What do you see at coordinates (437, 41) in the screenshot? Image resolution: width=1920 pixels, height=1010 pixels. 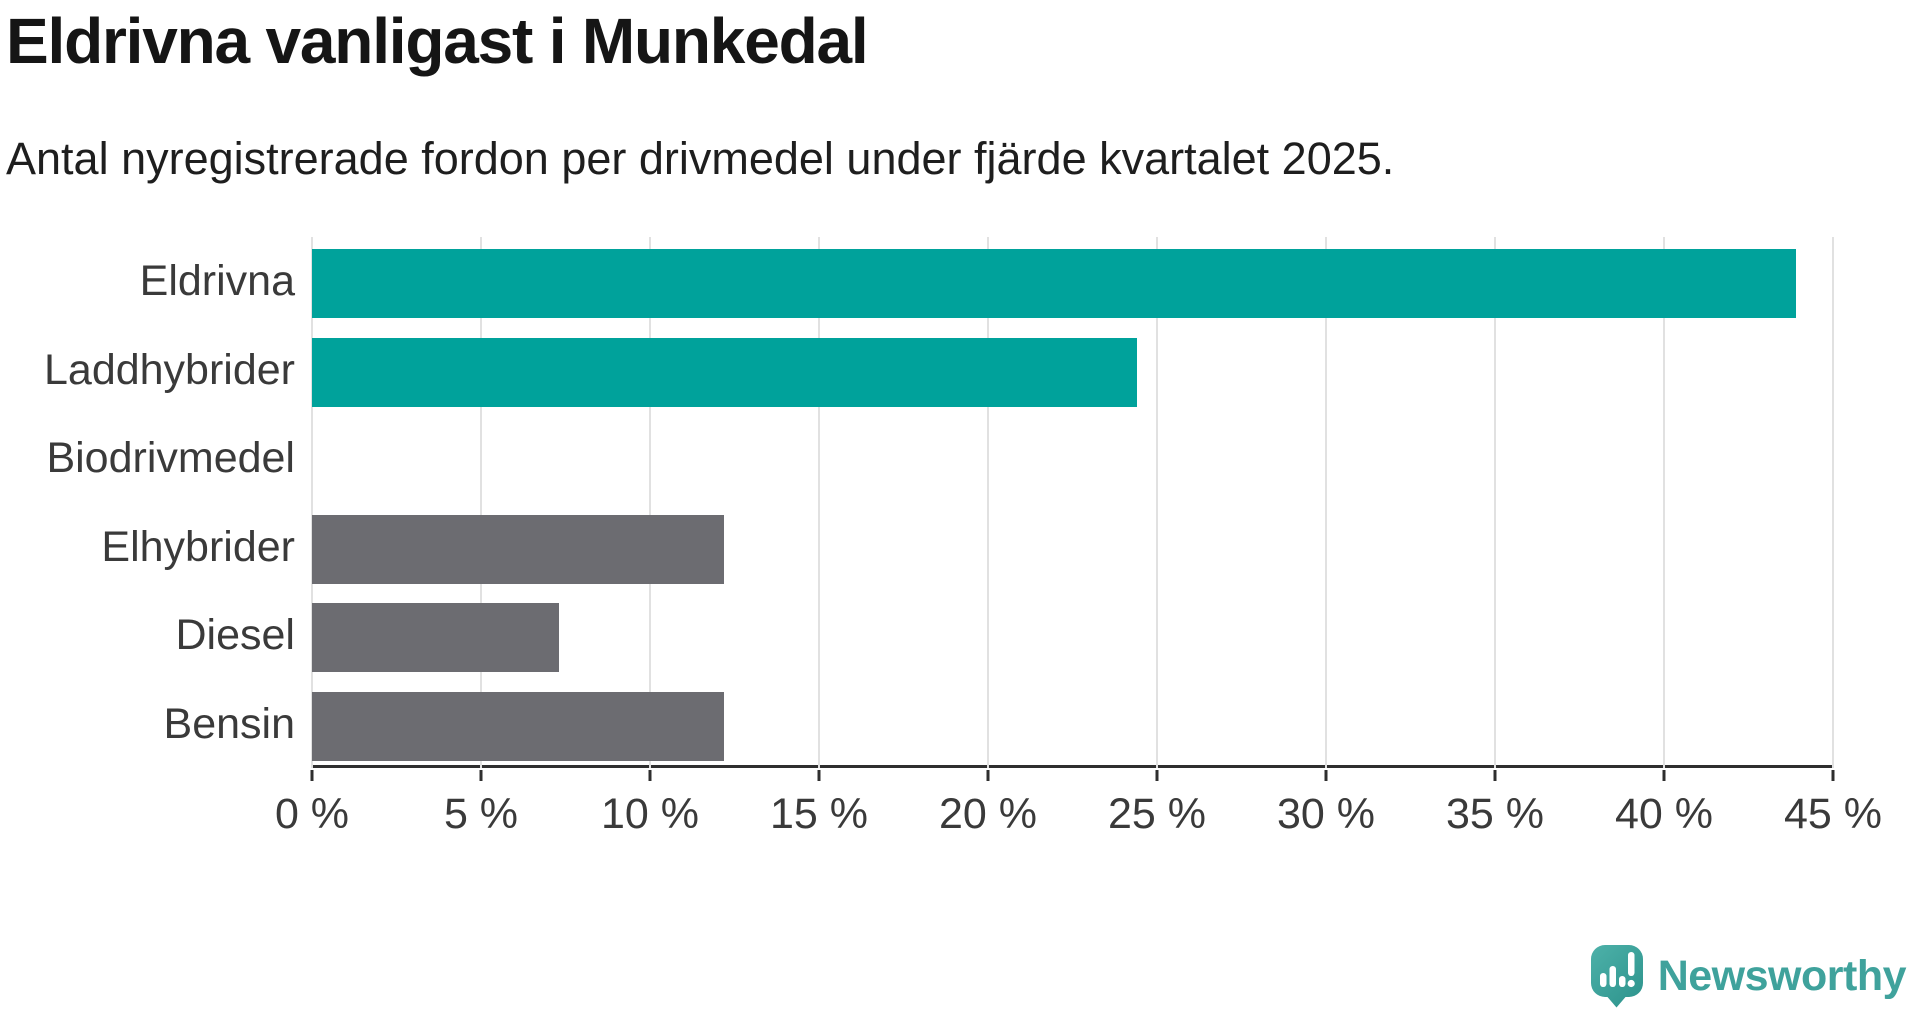 I see `chart-title: Eldrivna vanligast i Munkedal` at bounding box center [437, 41].